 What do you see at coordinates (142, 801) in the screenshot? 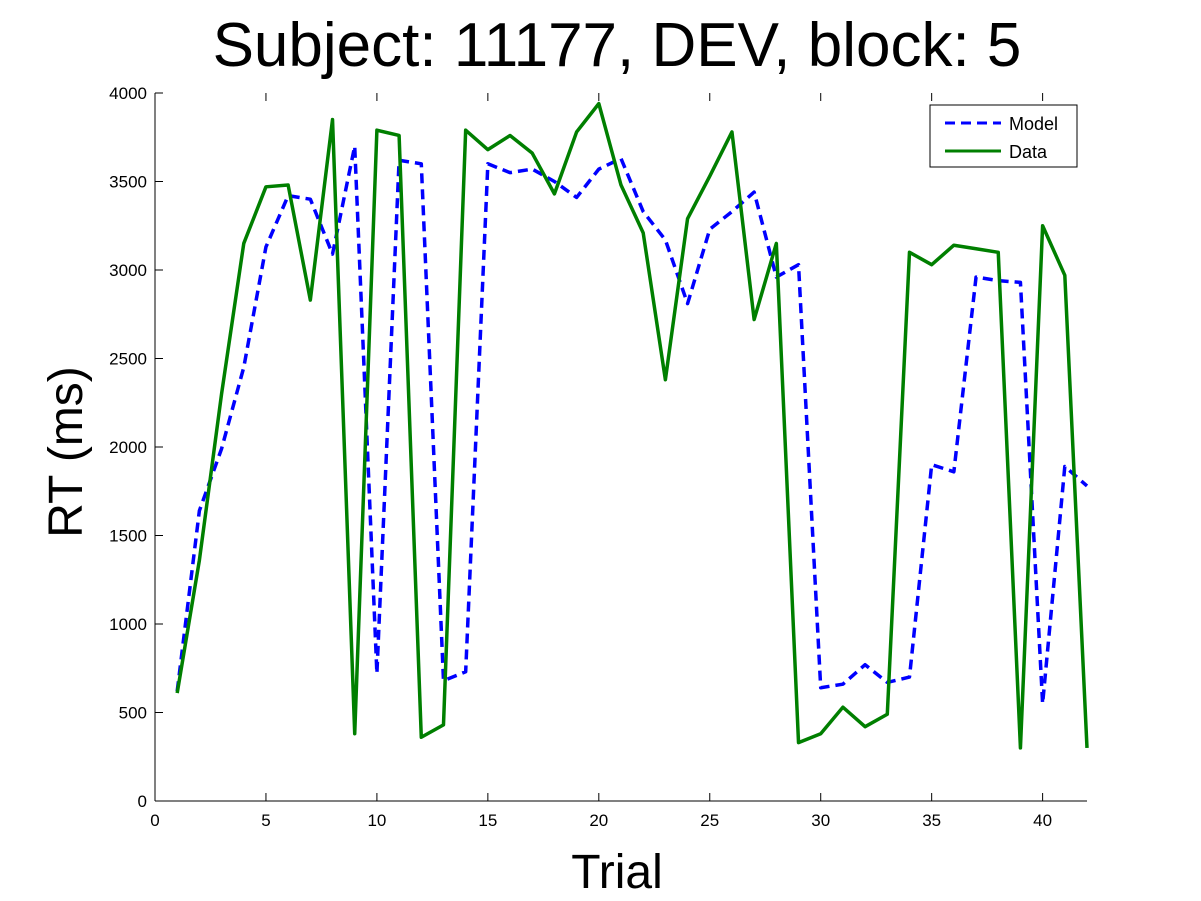
I see `y-tick-label: 0` at bounding box center [142, 801].